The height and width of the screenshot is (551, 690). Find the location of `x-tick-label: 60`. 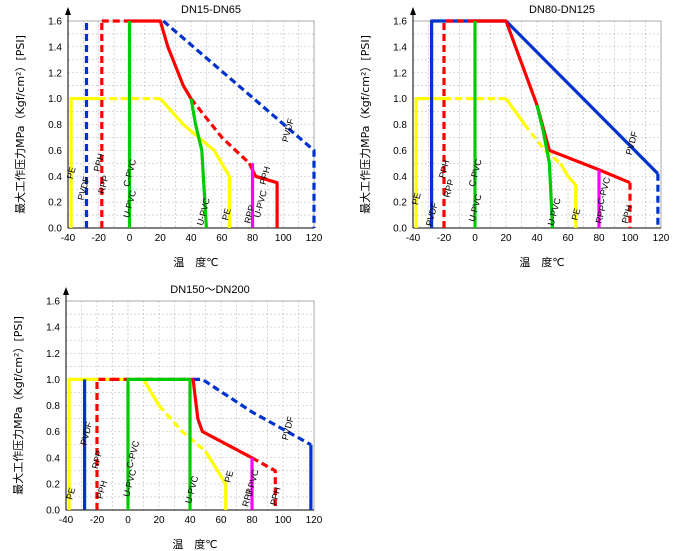

x-tick-label: 60 is located at coordinates (221, 520).